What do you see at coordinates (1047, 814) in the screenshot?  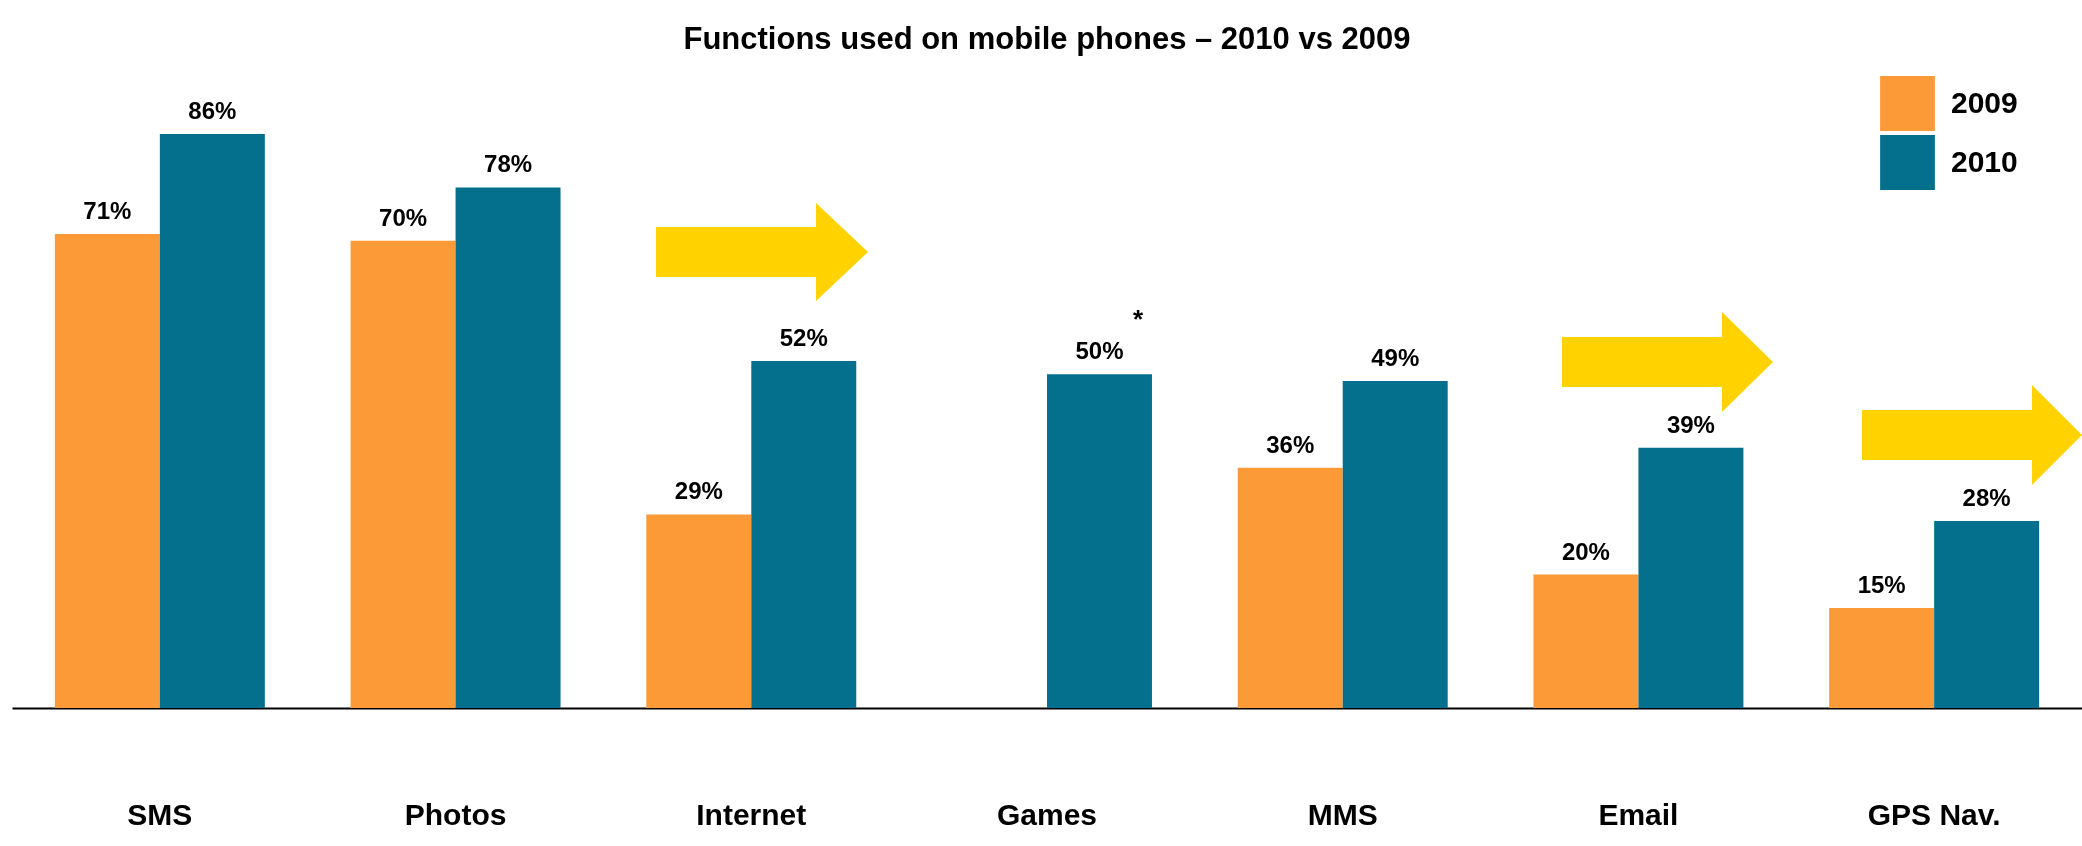 I see `x-tick-label: Games` at bounding box center [1047, 814].